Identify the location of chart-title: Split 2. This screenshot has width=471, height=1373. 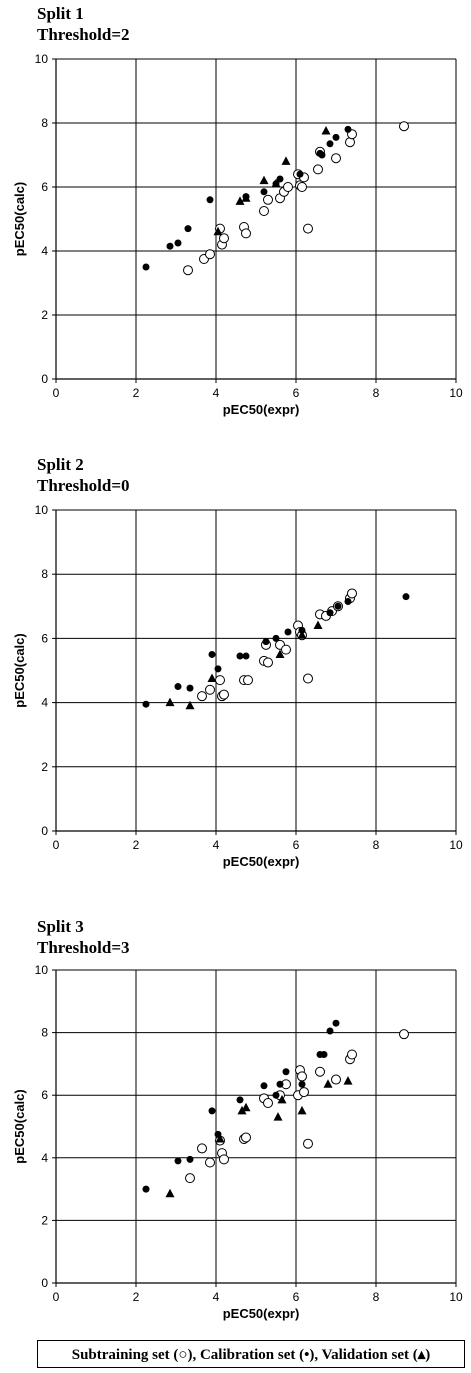
(60, 464).